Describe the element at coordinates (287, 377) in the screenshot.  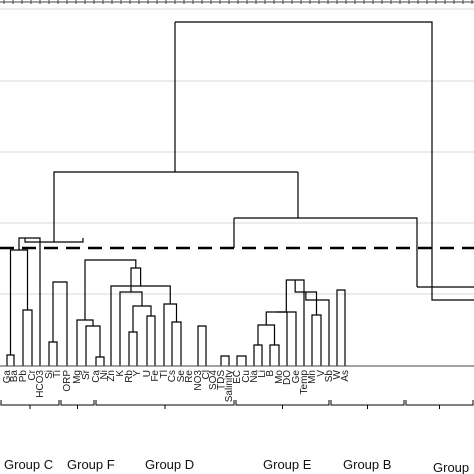
I see `leaf-label: DO` at that location.